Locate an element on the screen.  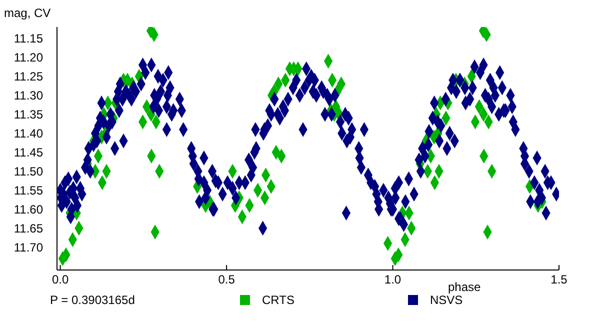
y-axis-title: mag, CV is located at coordinates (27, 13).